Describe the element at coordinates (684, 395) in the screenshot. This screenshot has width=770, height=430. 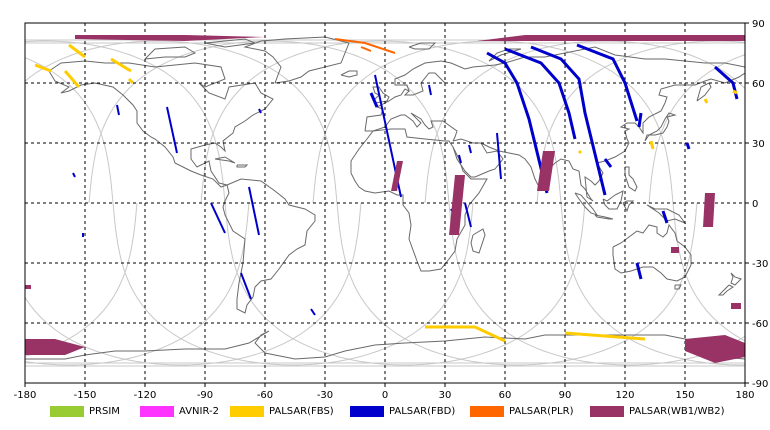
I see `x-tick-label: 150` at that location.